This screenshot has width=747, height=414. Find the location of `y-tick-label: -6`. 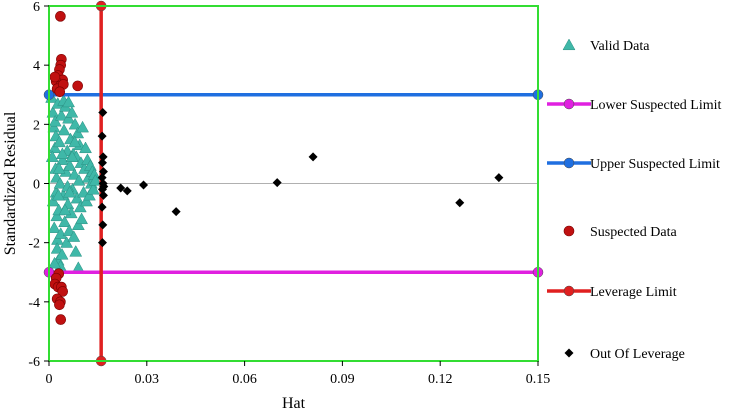

y-tick-label: -6 is located at coordinates (34, 362).